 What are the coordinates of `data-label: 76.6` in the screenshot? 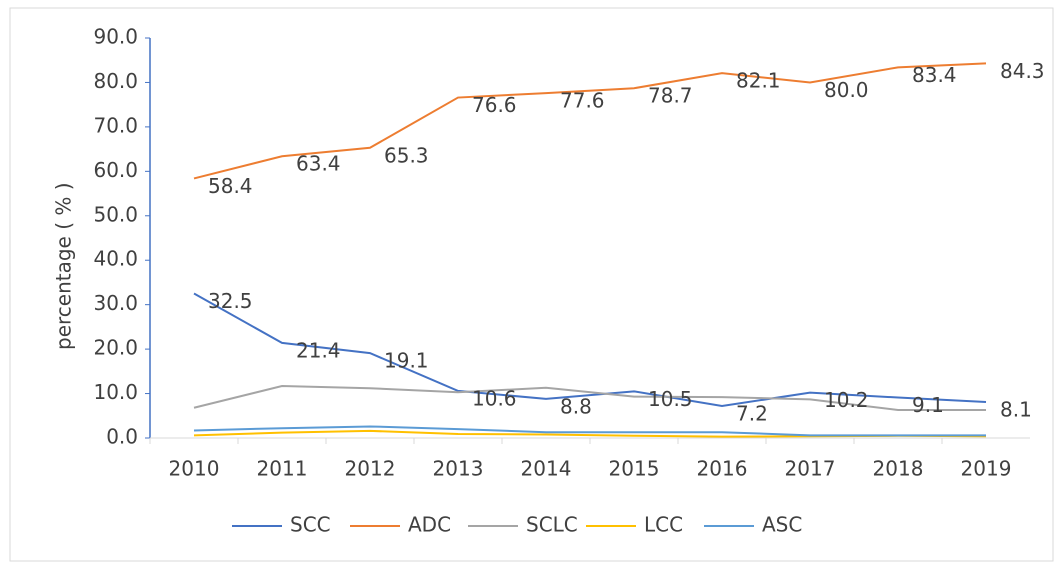 It's located at (494, 105).